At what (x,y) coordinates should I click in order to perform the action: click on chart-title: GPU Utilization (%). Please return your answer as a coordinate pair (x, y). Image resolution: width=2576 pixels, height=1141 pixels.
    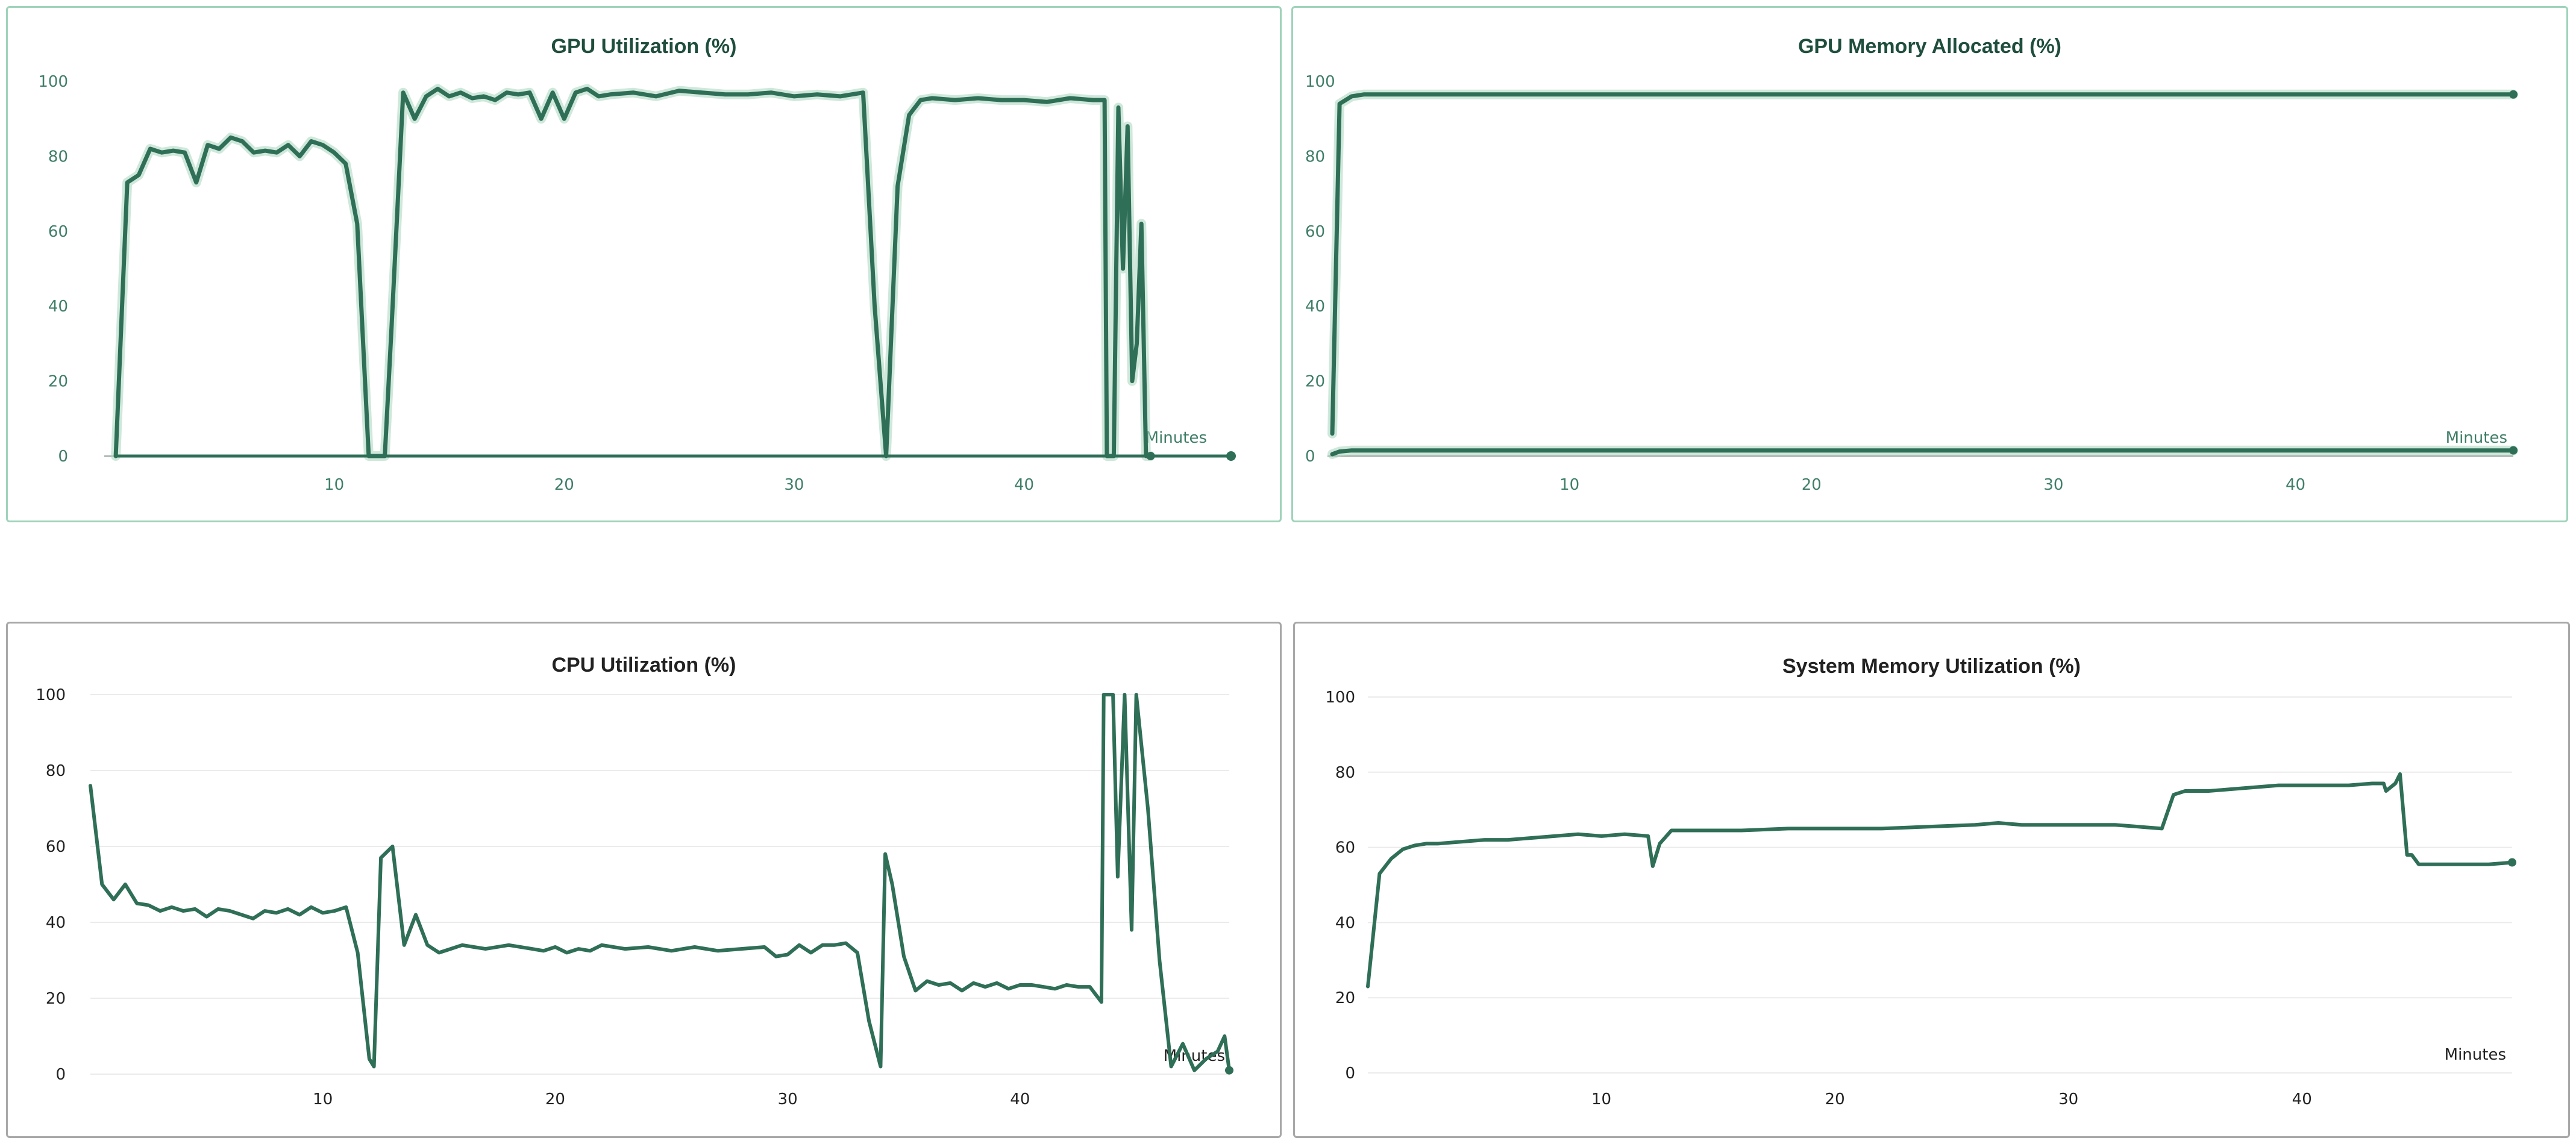
    Looking at the image, I should click on (644, 47).